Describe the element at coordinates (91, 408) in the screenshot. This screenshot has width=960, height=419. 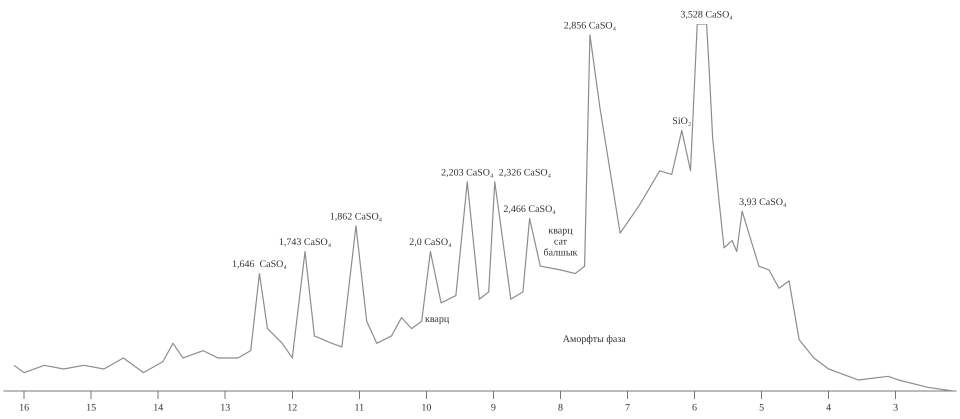
I see `x-tick-label: 15` at that location.